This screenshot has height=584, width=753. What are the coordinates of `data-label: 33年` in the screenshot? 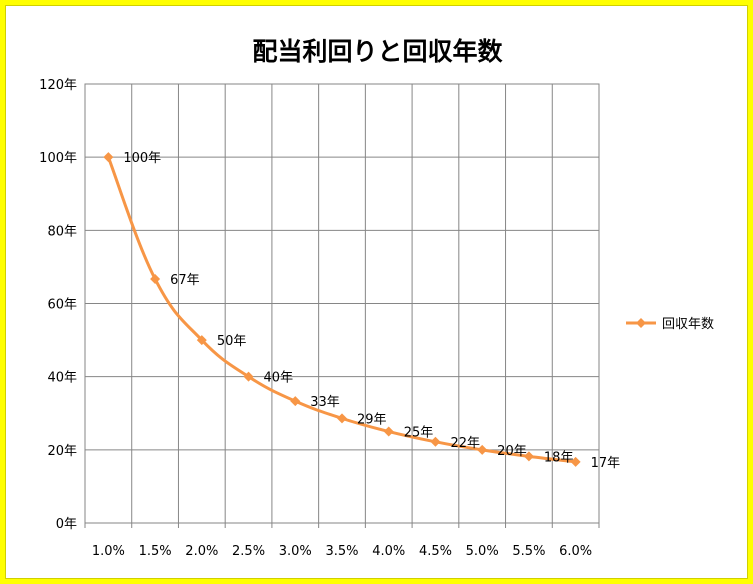 It's located at (325, 402).